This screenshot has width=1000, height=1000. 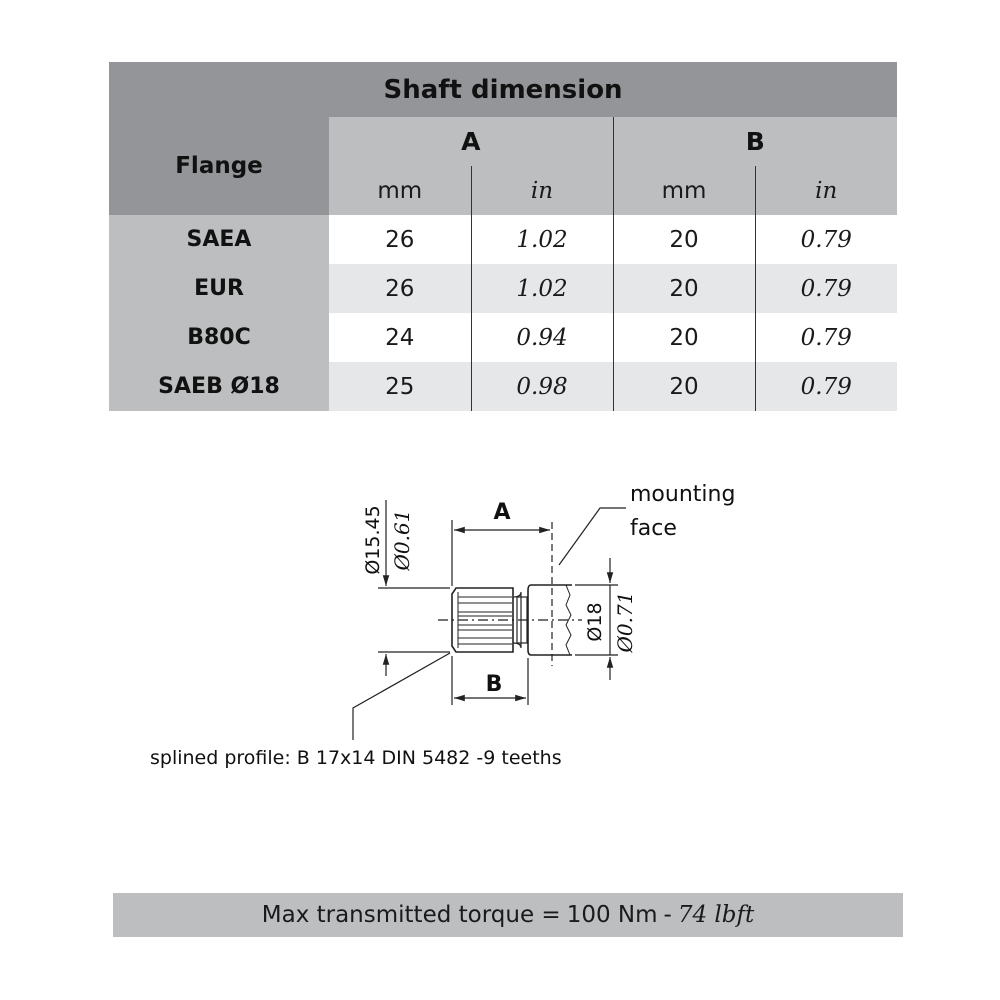 I want to click on spline-diameter-mm: Ø15.45, so click(x=373, y=539).